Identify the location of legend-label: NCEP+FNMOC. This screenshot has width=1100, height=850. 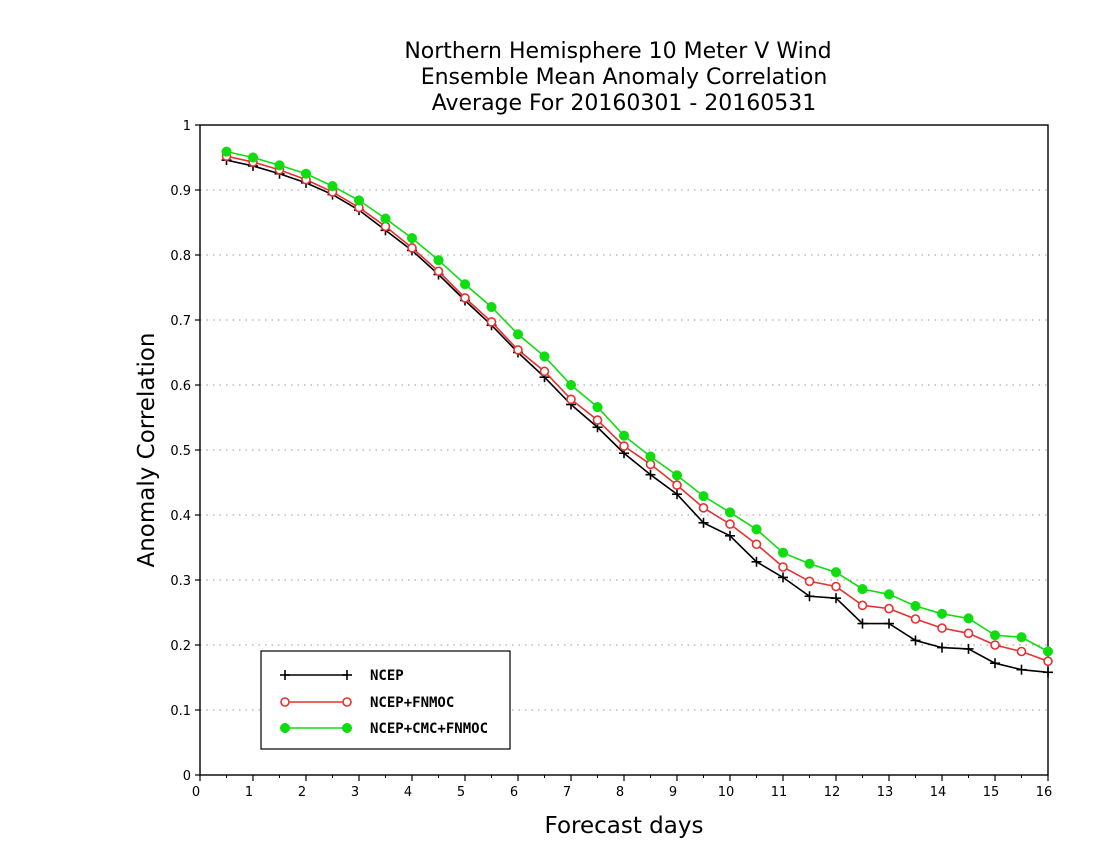
(412, 703).